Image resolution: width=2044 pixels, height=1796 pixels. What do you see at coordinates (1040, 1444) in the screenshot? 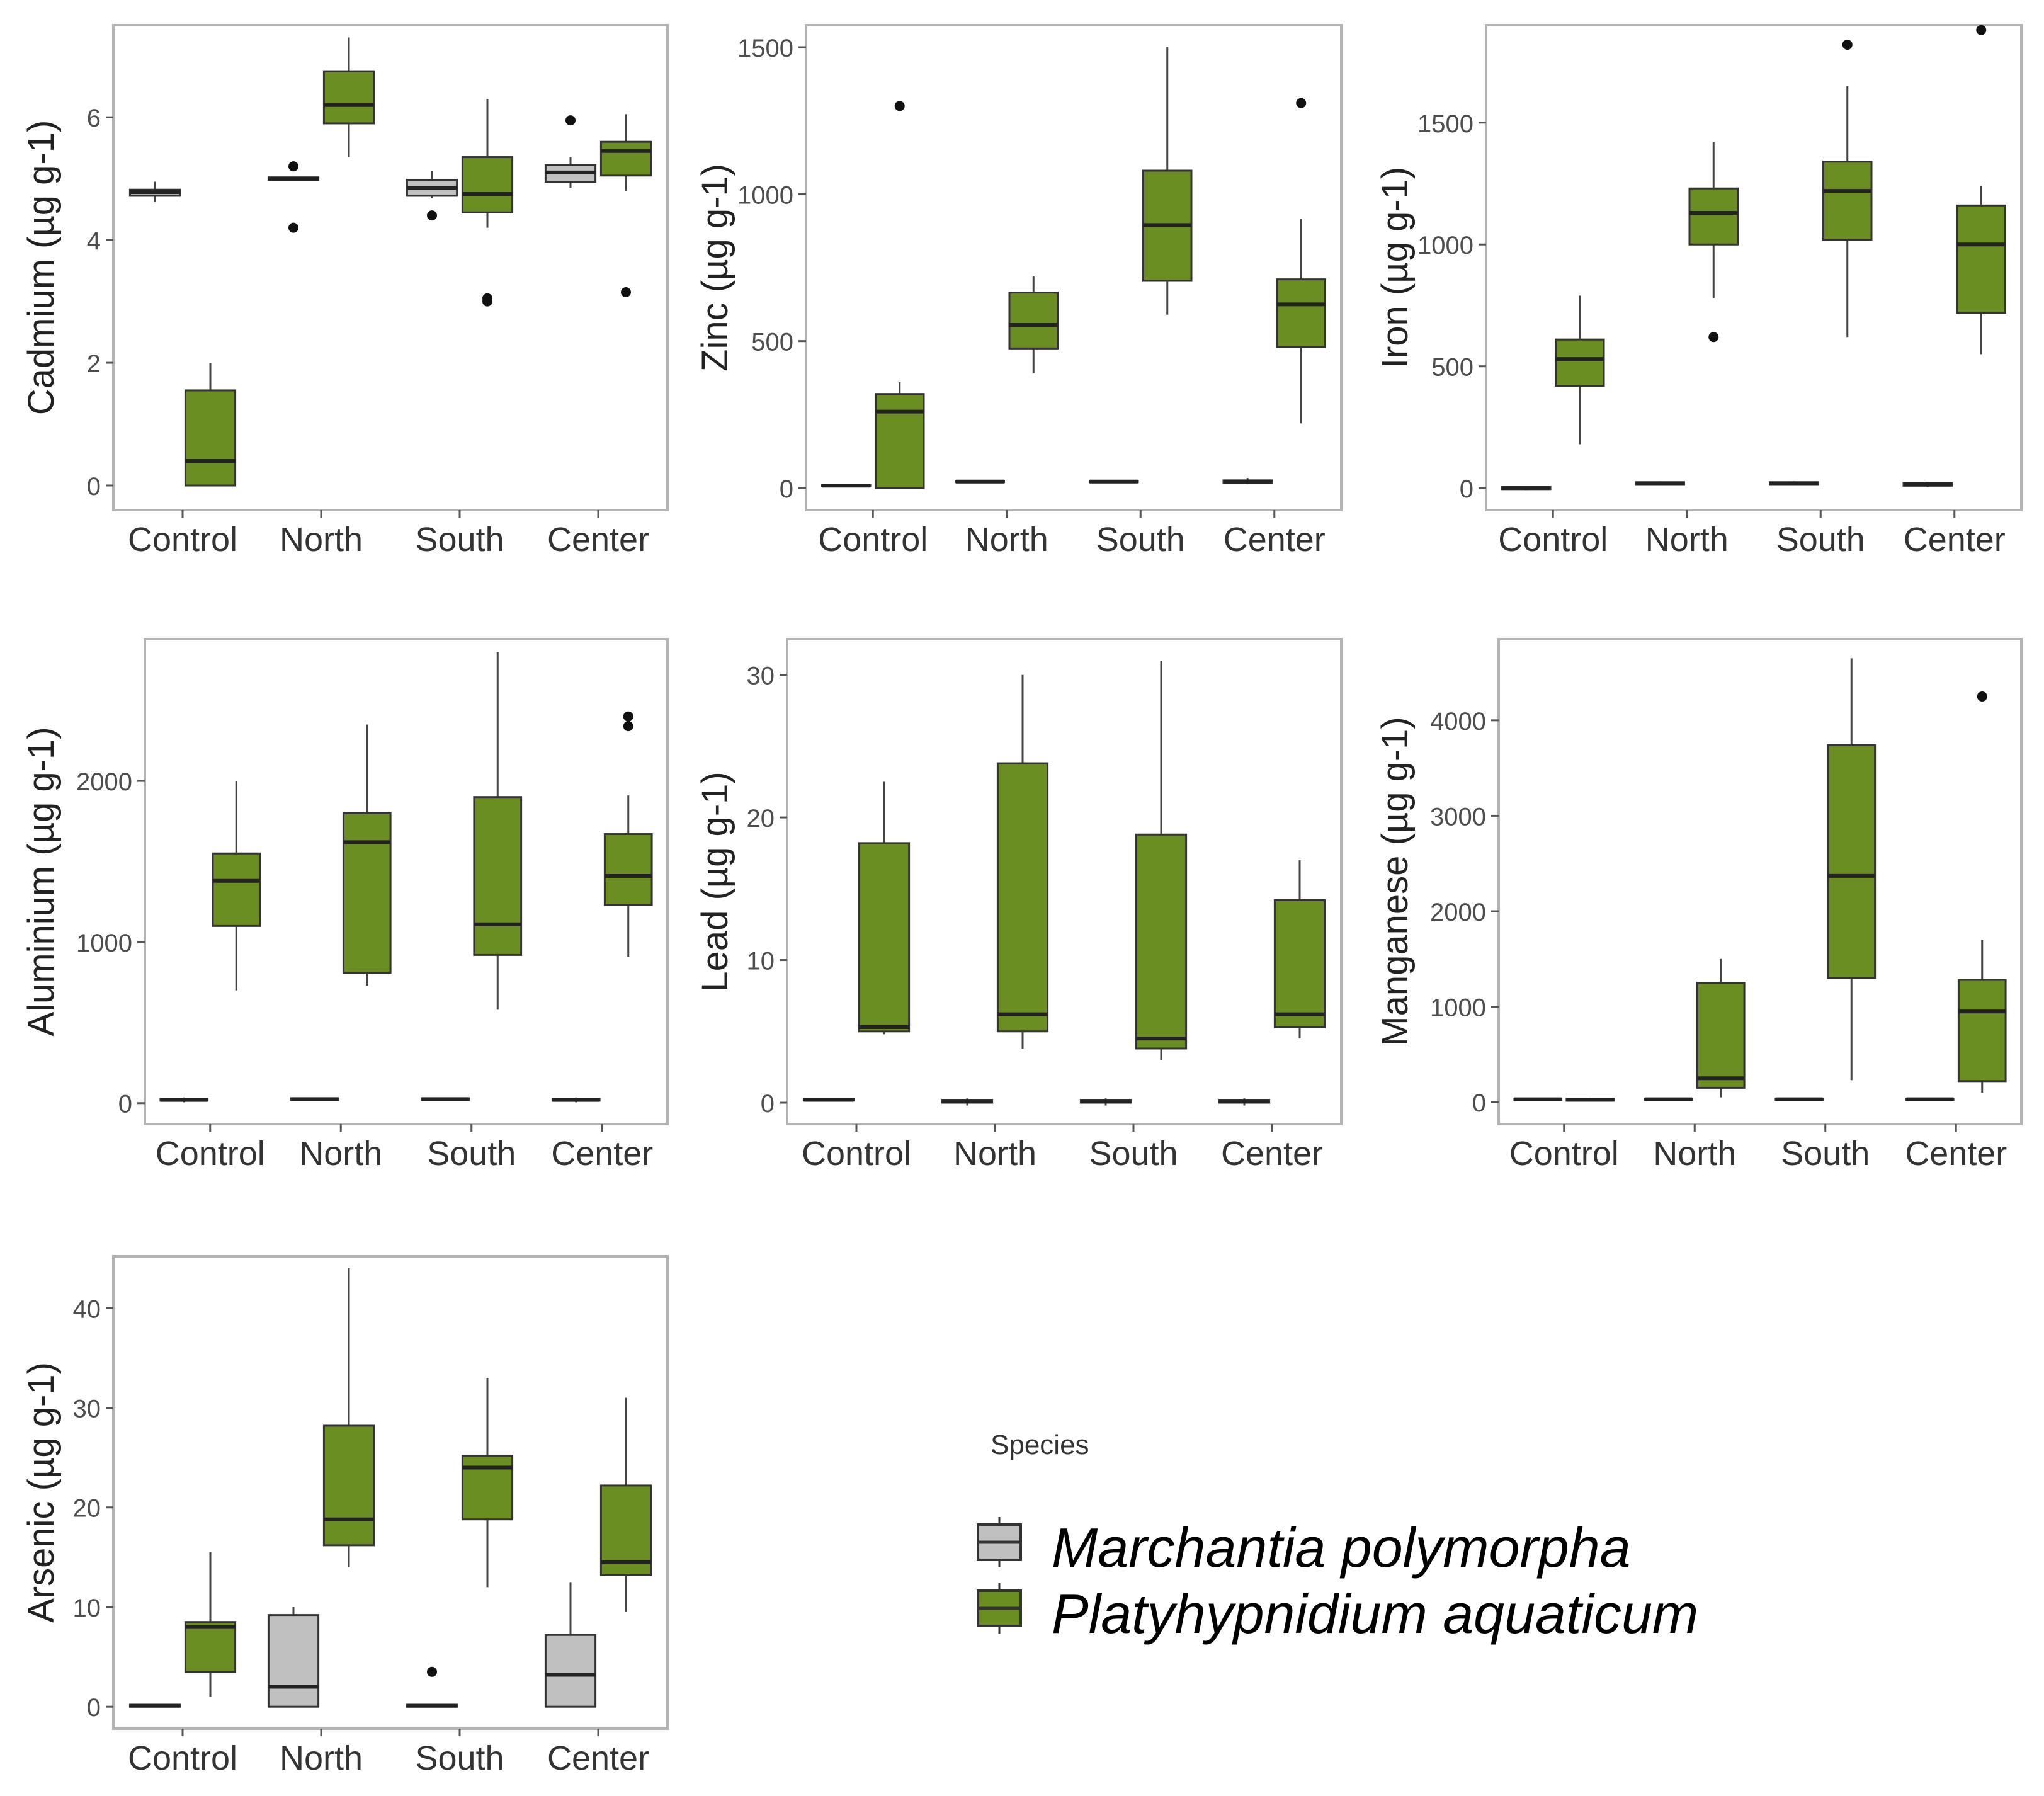
I see `legend-title: Species` at bounding box center [1040, 1444].